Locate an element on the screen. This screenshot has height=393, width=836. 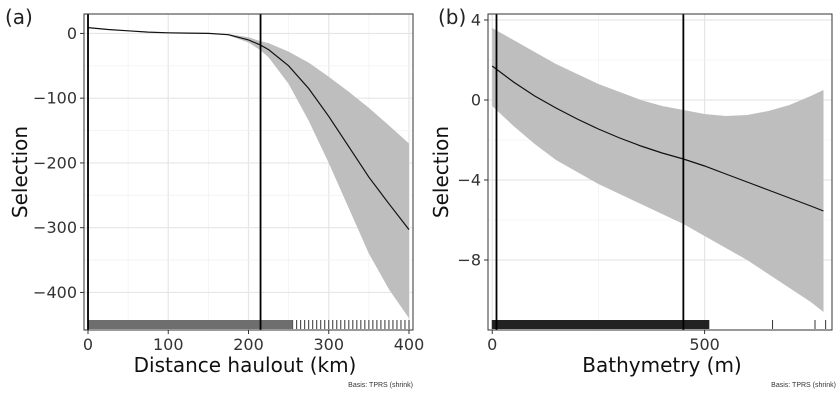
panel-label: (a) is located at coordinates (19, 17).